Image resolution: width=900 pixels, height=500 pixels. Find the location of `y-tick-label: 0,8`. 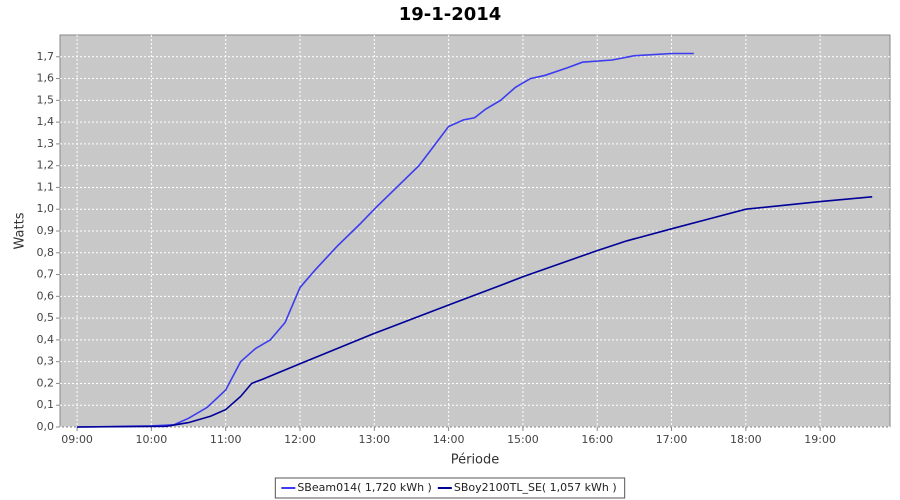

y-tick-label: 0,8 is located at coordinates (46, 252).